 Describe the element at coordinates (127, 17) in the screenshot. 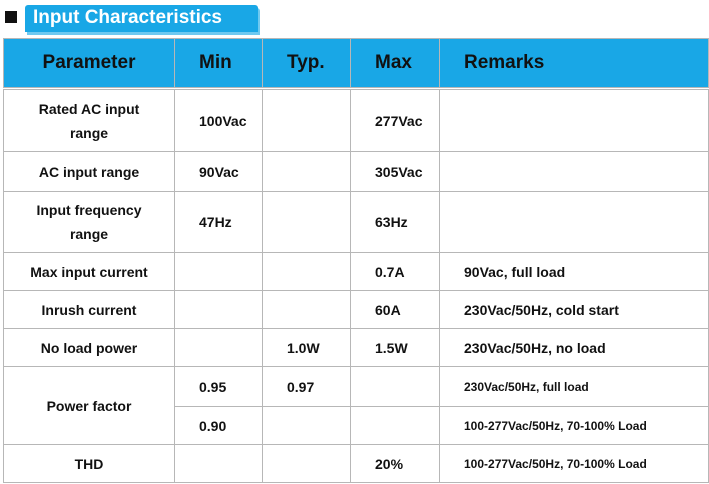

I see `section-title: Input Characteristics` at that location.